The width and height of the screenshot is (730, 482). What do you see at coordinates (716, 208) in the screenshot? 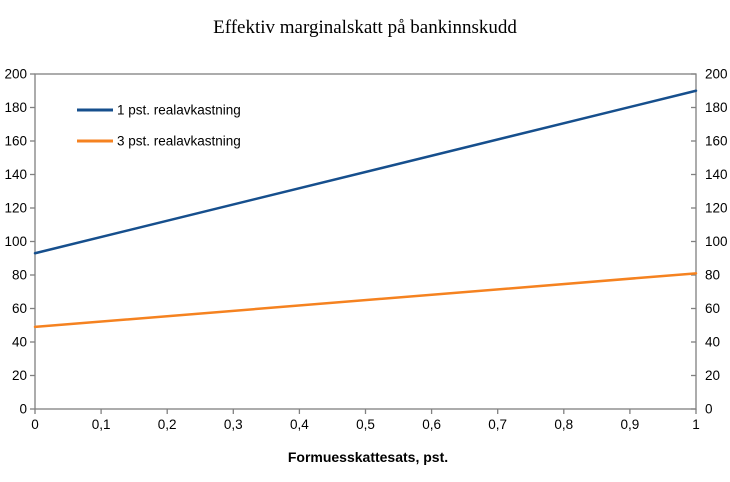
I see `y-axis-tick-label-right: 120` at bounding box center [716, 208].